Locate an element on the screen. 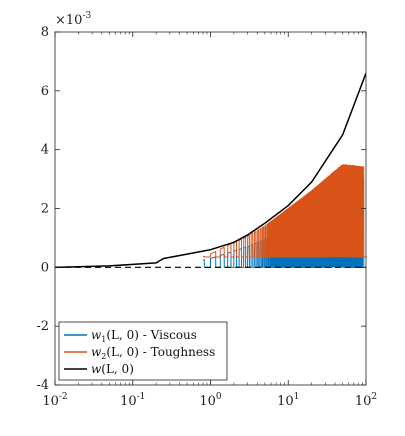  x-tick-label: 10² is located at coordinates (366, 400).